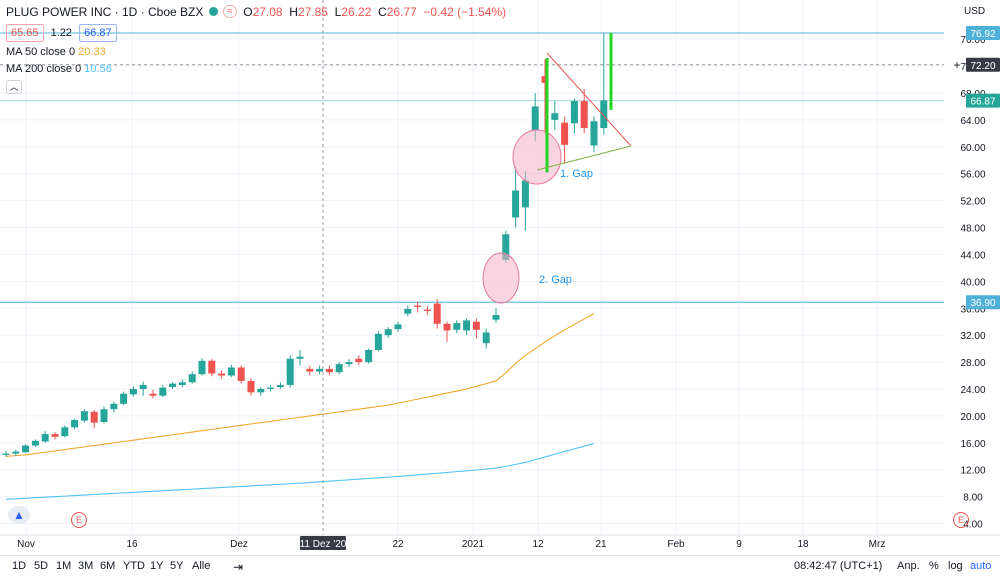 This screenshot has width=1000, height=579. What do you see at coordinates (132, 544) in the screenshot?
I see `time-tick-label: 16` at bounding box center [132, 544].